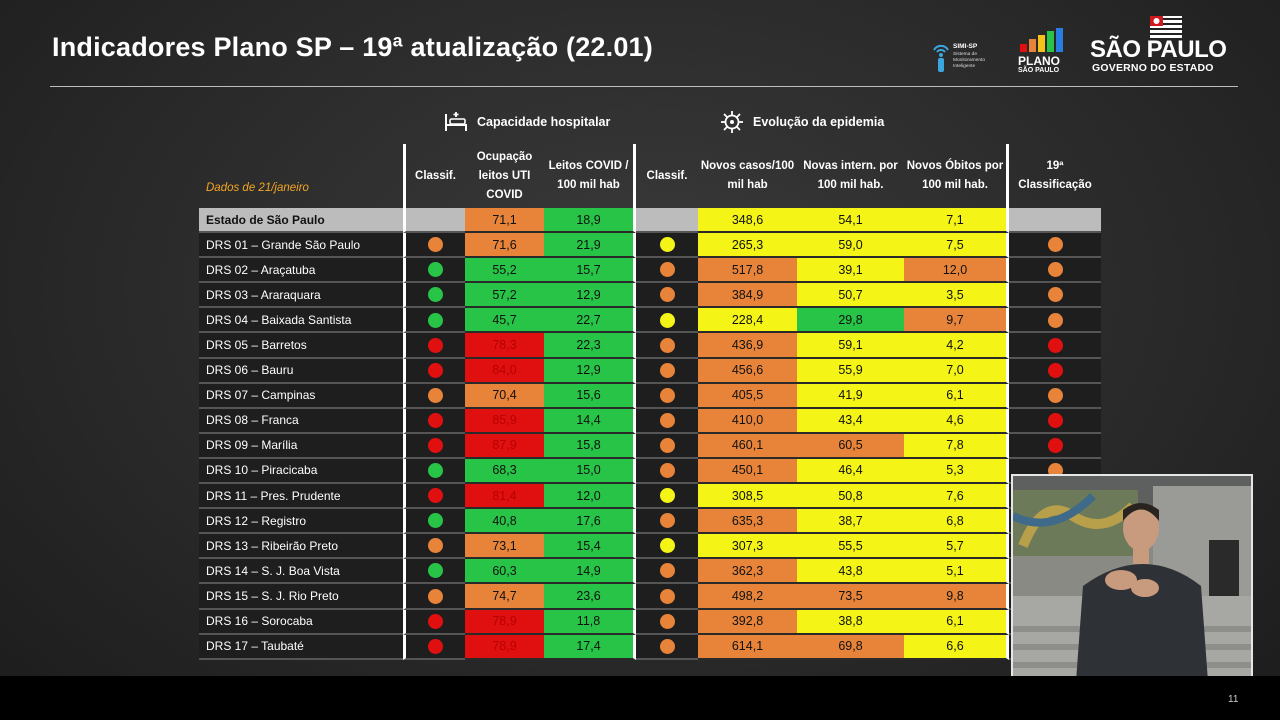  Describe the element at coordinates (650, 647) in the screenshot. I see `table-row: DRS 17 – Taubaté 78,9 17,4 614,1 69,8 6,6` at that location.